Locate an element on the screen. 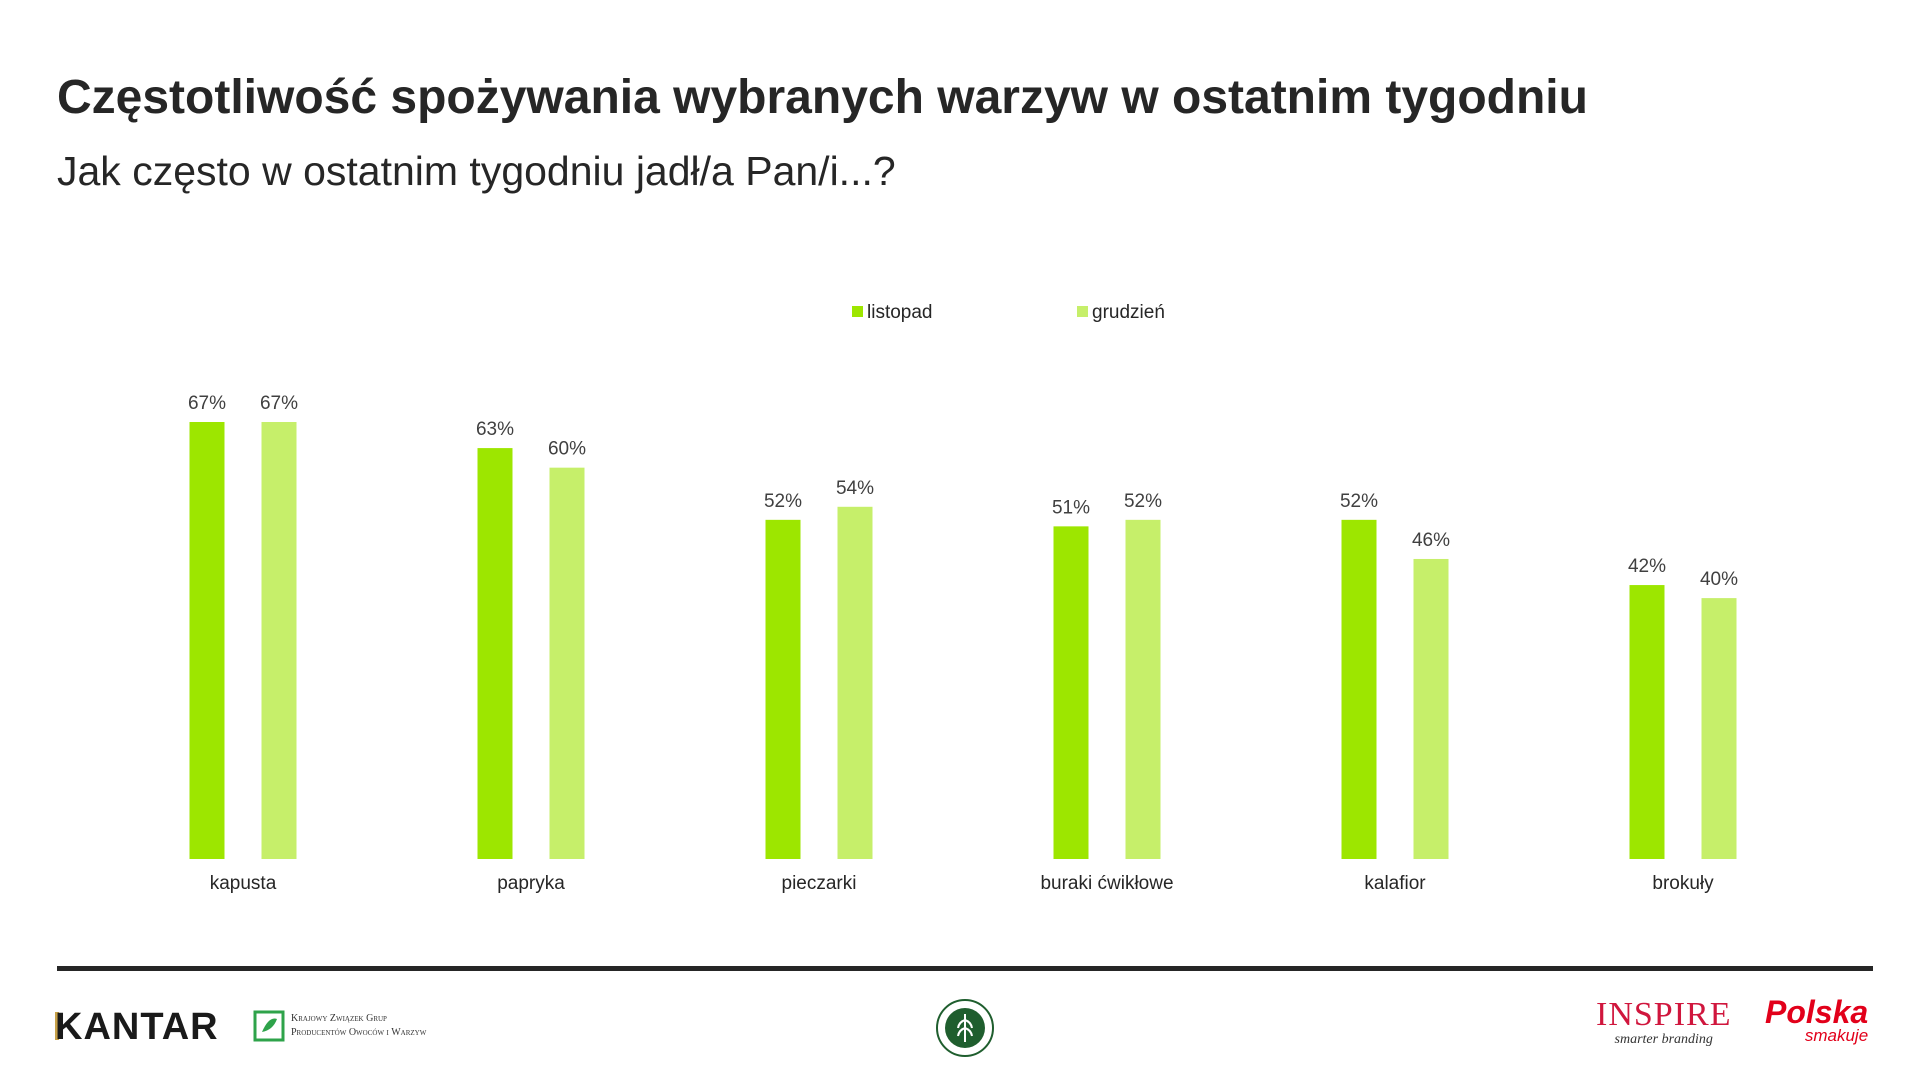  inspire-wordmark: INSPIRE is located at coordinates (1664, 1014).